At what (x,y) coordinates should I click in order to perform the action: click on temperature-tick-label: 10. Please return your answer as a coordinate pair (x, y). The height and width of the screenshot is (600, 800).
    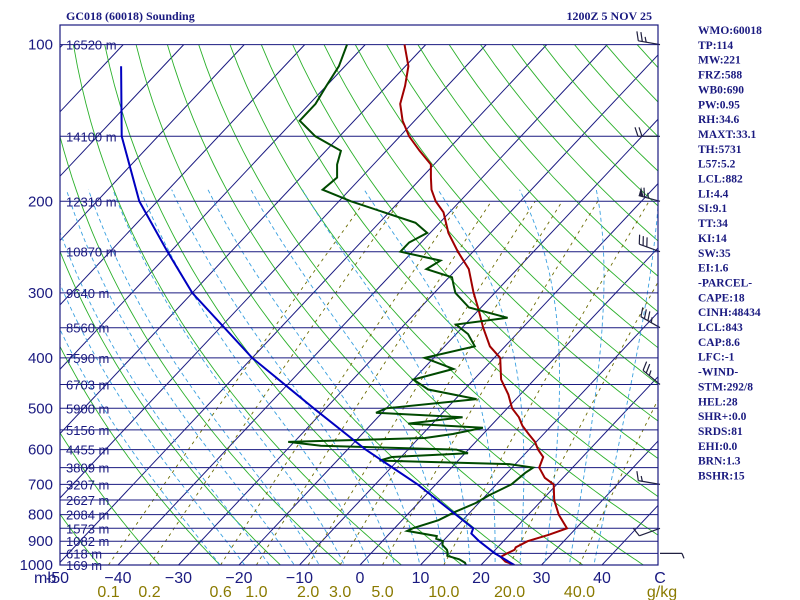
    Looking at the image, I should click on (421, 578).